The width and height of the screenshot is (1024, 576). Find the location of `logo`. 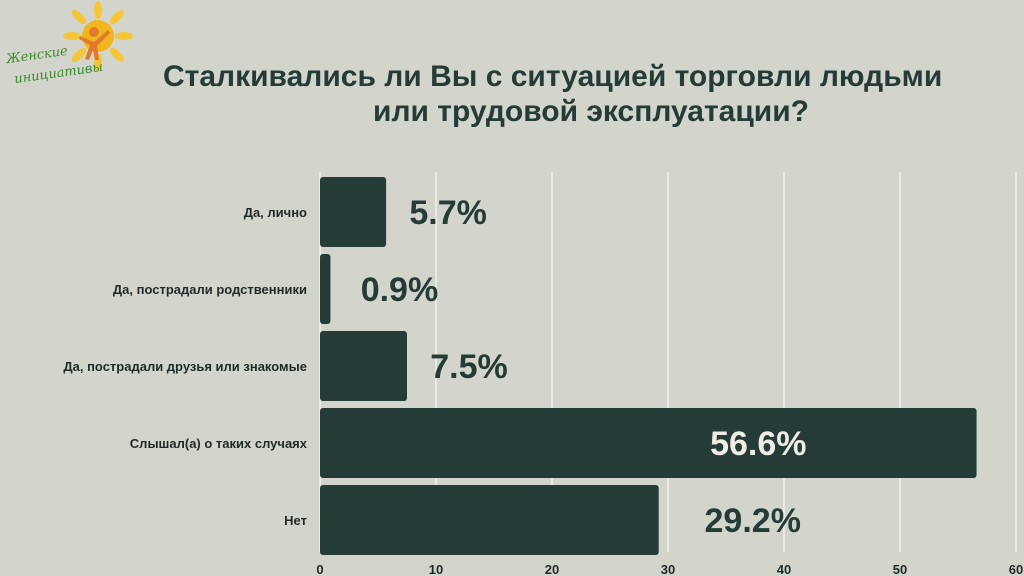

logo is located at coordinates (98, 36).